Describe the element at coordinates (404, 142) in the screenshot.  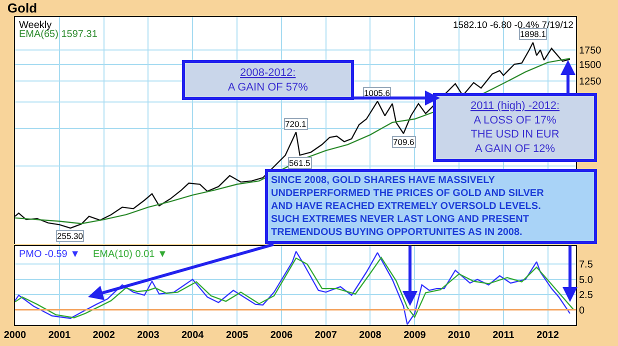
I see `annotation: 709.6` at that location.